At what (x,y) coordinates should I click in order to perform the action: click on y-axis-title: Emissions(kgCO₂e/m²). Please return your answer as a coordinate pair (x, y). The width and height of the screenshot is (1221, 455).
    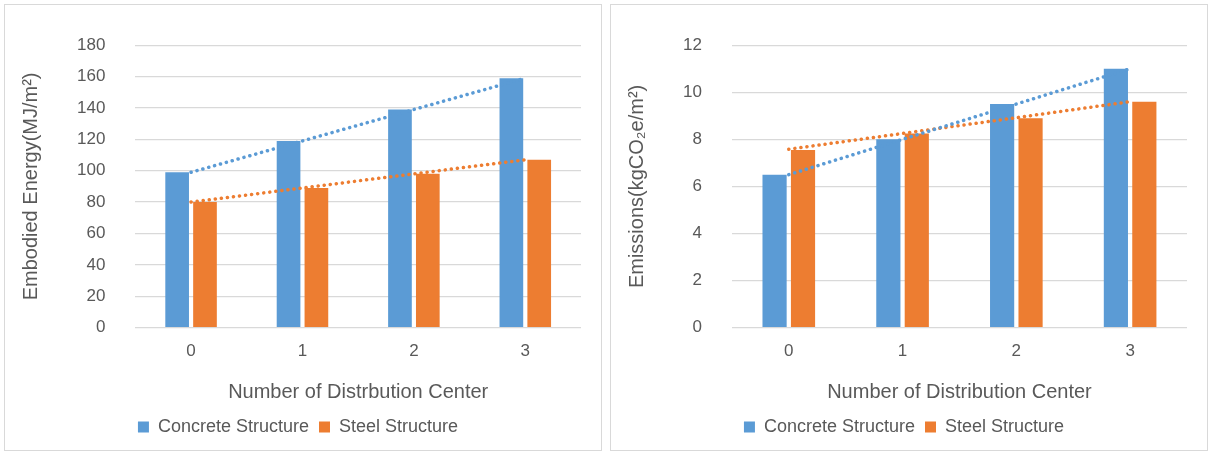
    Looking at the image, I should click on (635, 186).